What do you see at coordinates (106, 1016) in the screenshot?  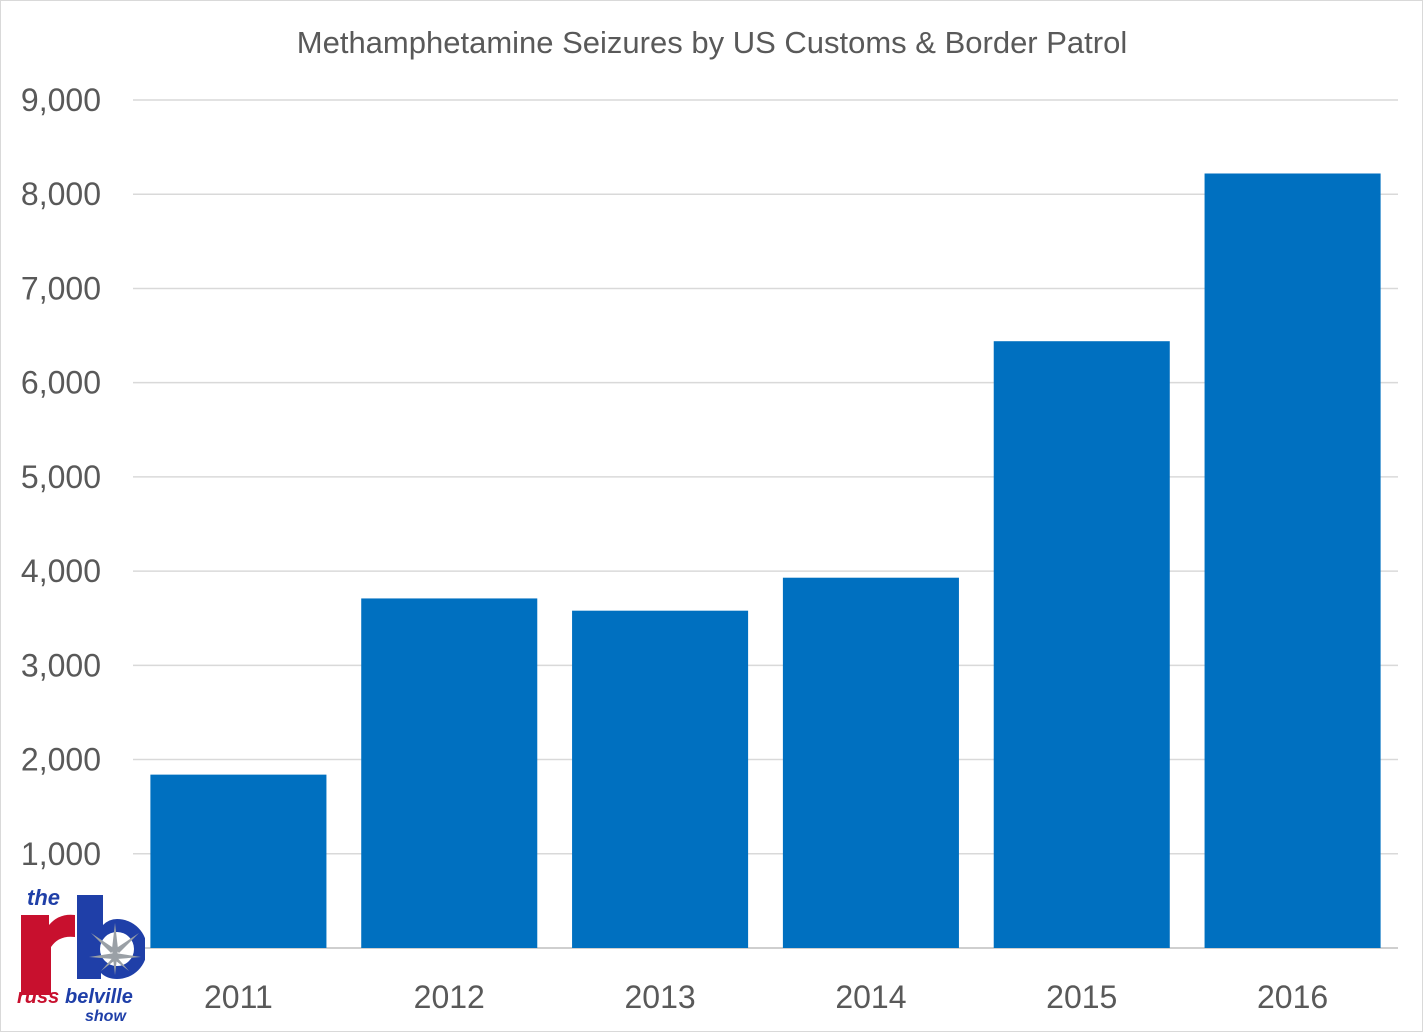 I see `logo-show: show` at bounding box center [106, 1016].